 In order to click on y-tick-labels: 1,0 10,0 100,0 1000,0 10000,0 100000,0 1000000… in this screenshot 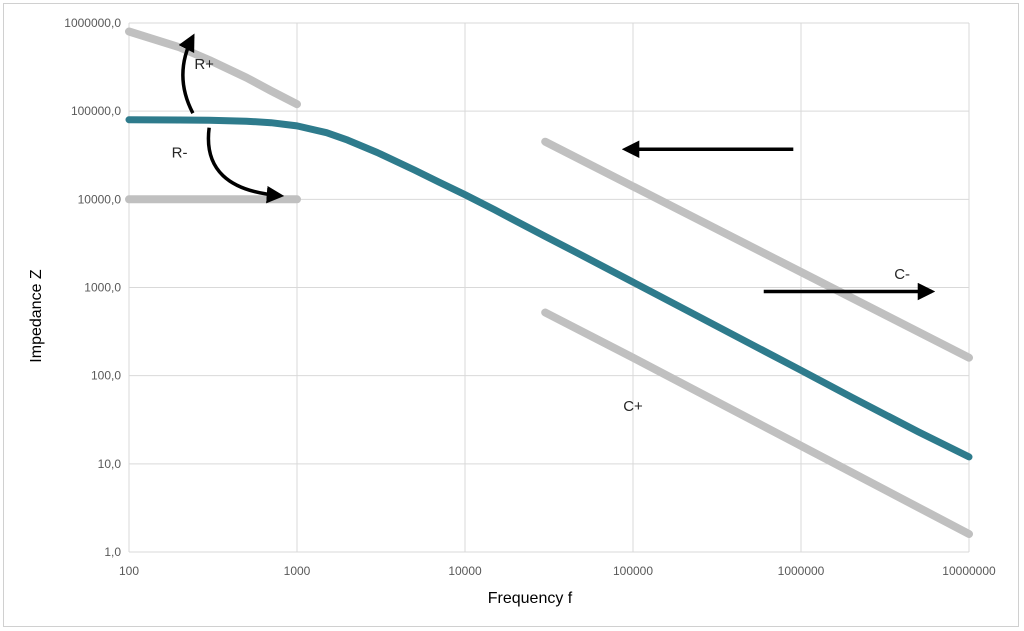, I will do `click(92, 287)`.